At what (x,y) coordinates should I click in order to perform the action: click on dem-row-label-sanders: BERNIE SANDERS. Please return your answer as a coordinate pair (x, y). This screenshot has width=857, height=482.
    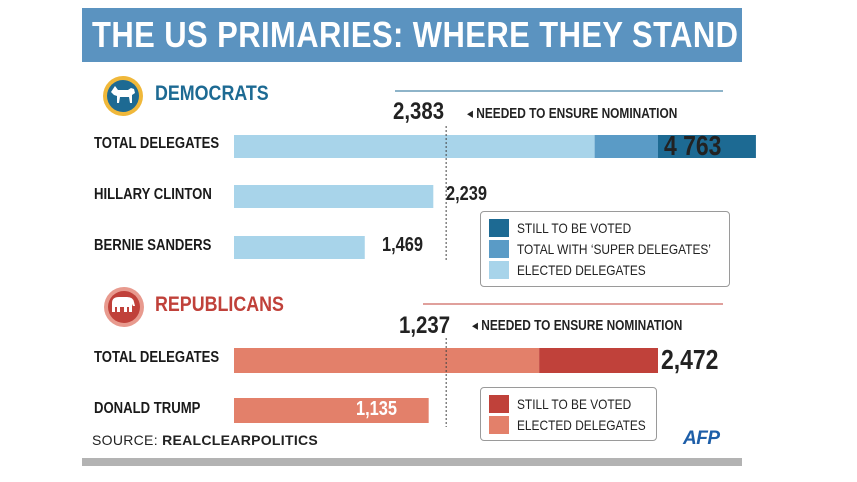
    Looking at the image, I should click on (153, 245).